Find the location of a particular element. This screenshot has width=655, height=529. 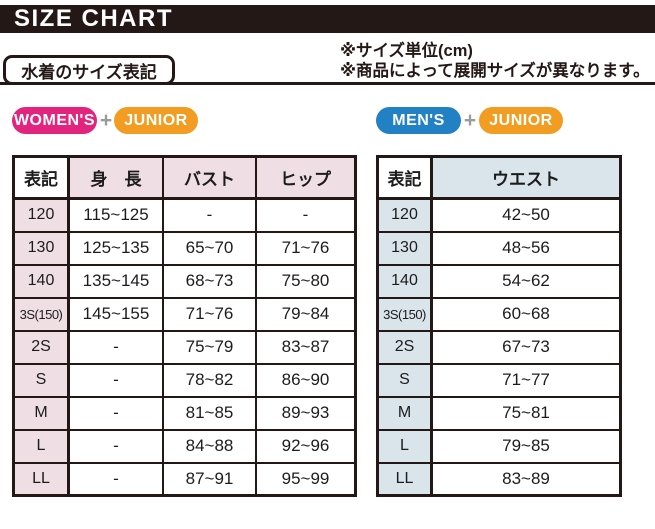

table-row: 2S -75~79 83~87 is located at coordinates (184, 347).